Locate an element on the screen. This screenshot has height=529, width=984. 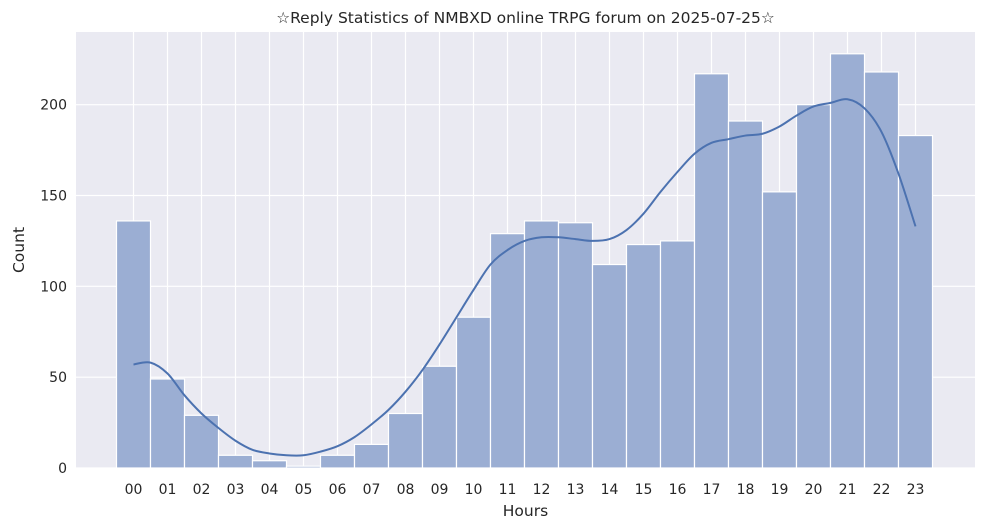
x-tick-label: 12 is located at coordinates (542, 490).